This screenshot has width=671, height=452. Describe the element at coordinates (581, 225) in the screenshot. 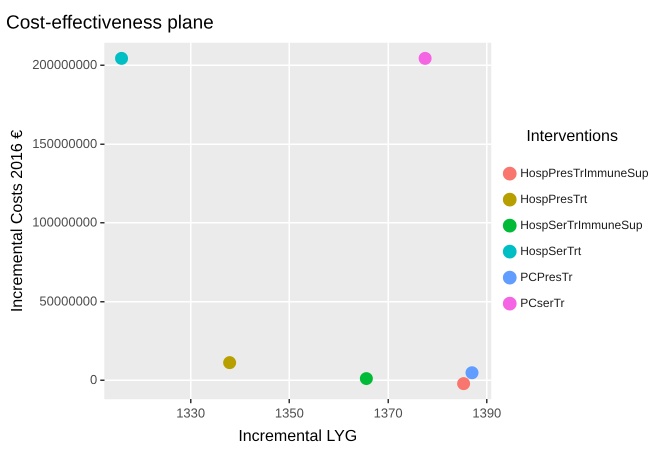

I see `legend-label: HospSerTrImmuneSup` at that location.